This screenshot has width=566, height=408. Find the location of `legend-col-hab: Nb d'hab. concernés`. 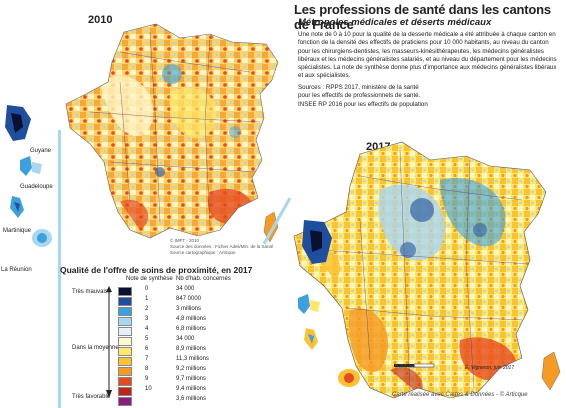

legend-col-hab: Nb d'hab. concernés is located at coordinates (203, 279).